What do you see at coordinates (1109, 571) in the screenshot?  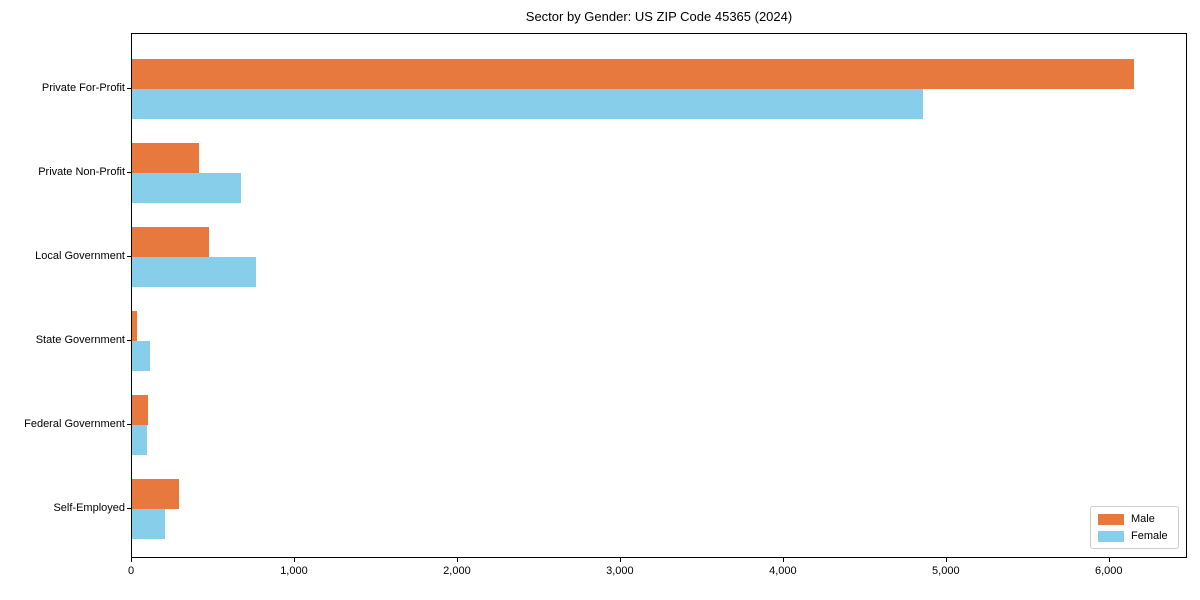 I see `x-tick-label-6: 6,000` at bounding box center [1109, 571].